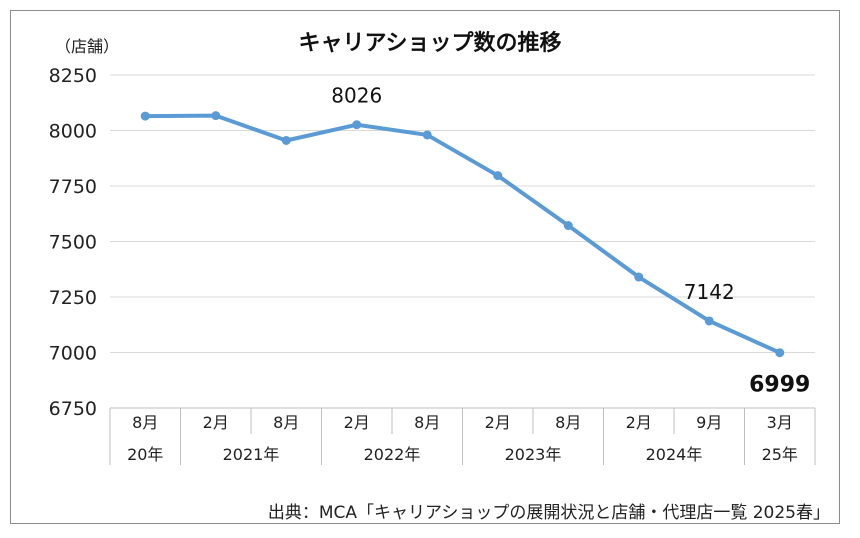 The height and width of the screenshot is (538, 860). What do you see at coordinates (357, 422) in the screenshot?
I see `x-tick-label-month-3: 2月` at bounding box center [357, 422].